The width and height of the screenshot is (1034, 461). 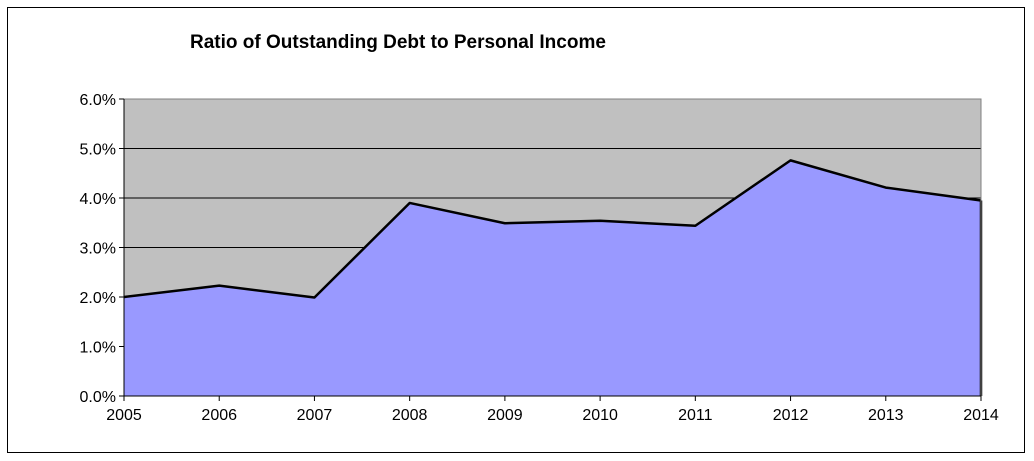 What do you see at coordinates (791, 415) in the screenshot?
I see `x-tick-label: 2012` at bounding box center [791, 415].